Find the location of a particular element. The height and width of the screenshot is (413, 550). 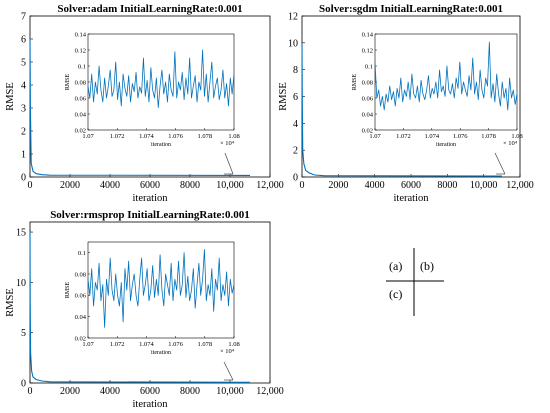

y-tick-label: 12 is located at coordinates (293, 17).